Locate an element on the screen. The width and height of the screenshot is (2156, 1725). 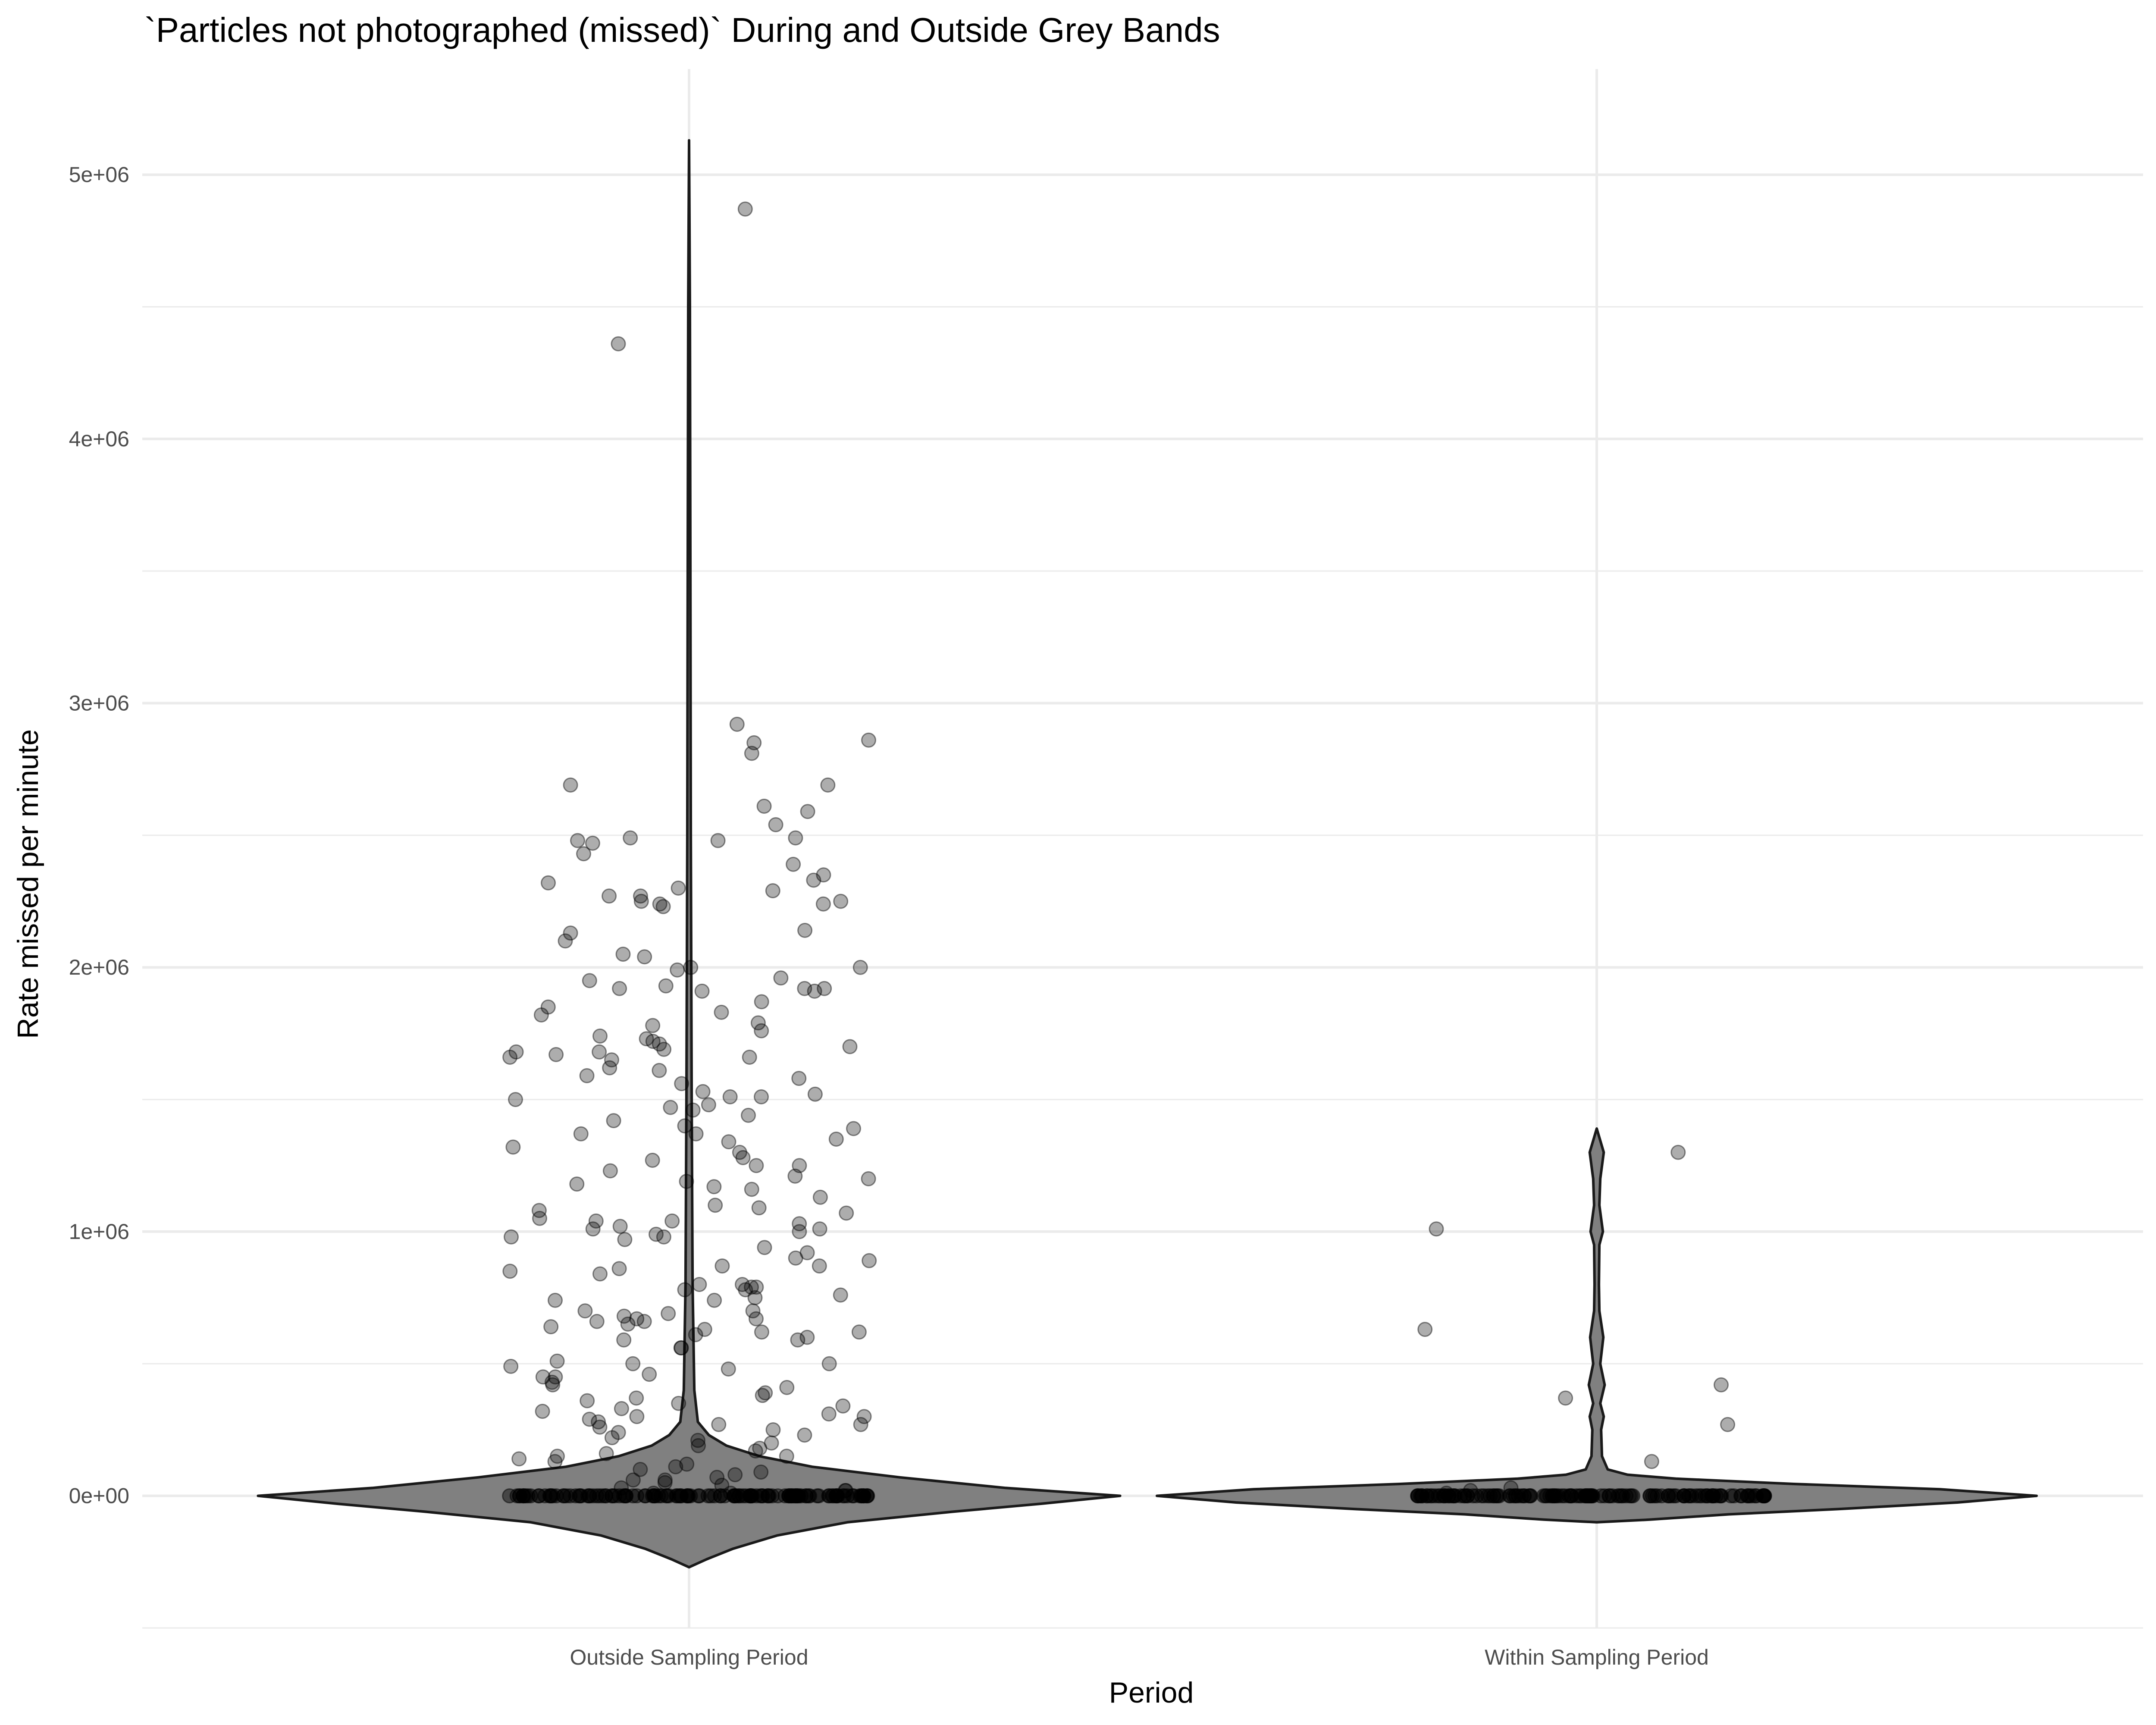
y-tick-label: 1e+06 is located at coordinates (99, 1232).